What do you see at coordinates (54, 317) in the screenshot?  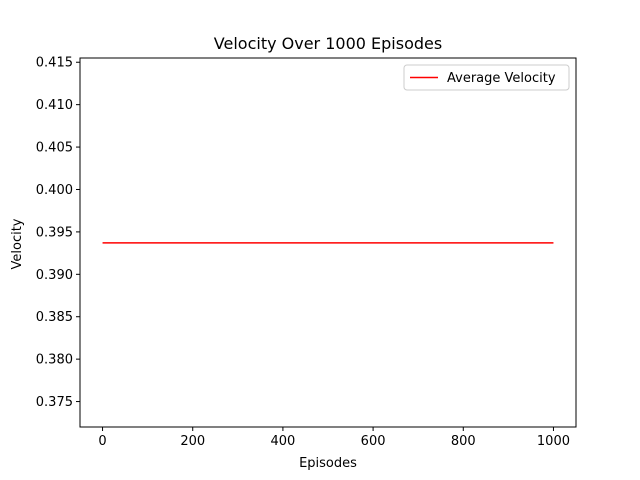 I see `y-tick-label: 0.385` at bounding box center [54, 317].